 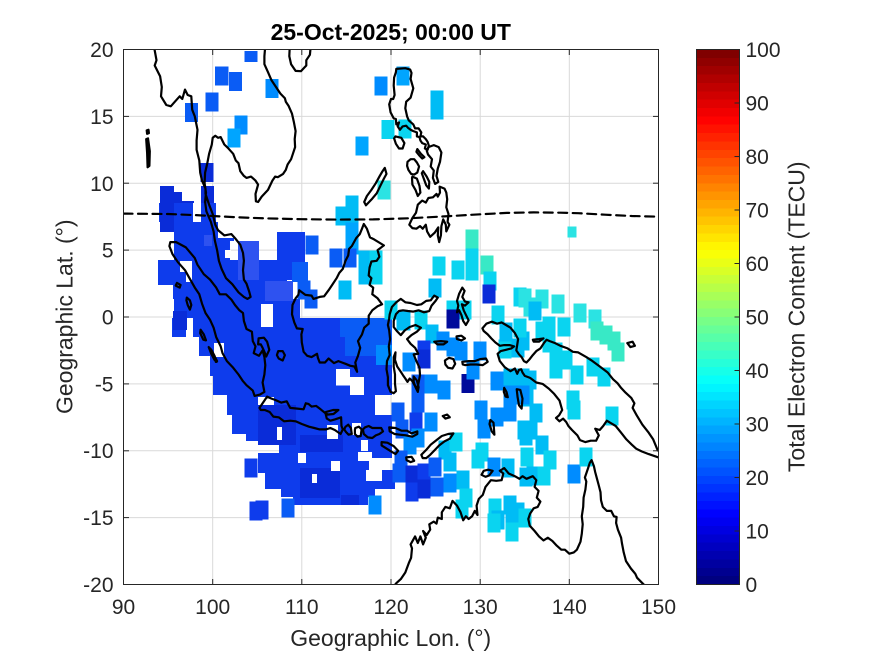 I want to click on svg-text: Total Electron Content (TECU), so click(x=797, y=316).